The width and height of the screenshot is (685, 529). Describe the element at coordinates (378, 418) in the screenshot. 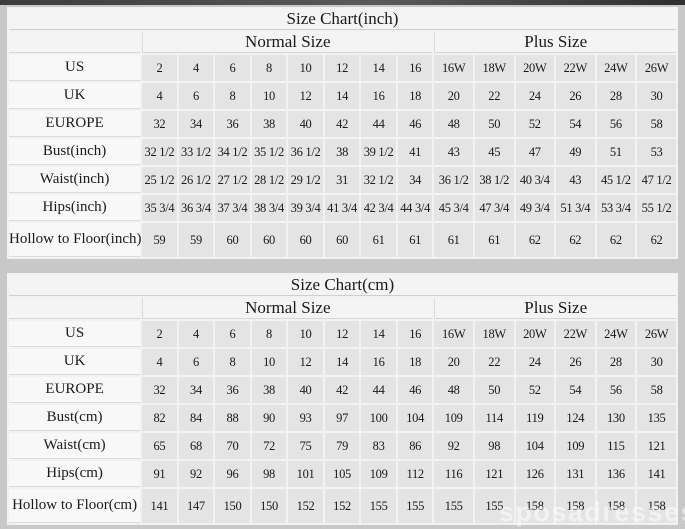

I see `size-value-cell: 100` at that location.